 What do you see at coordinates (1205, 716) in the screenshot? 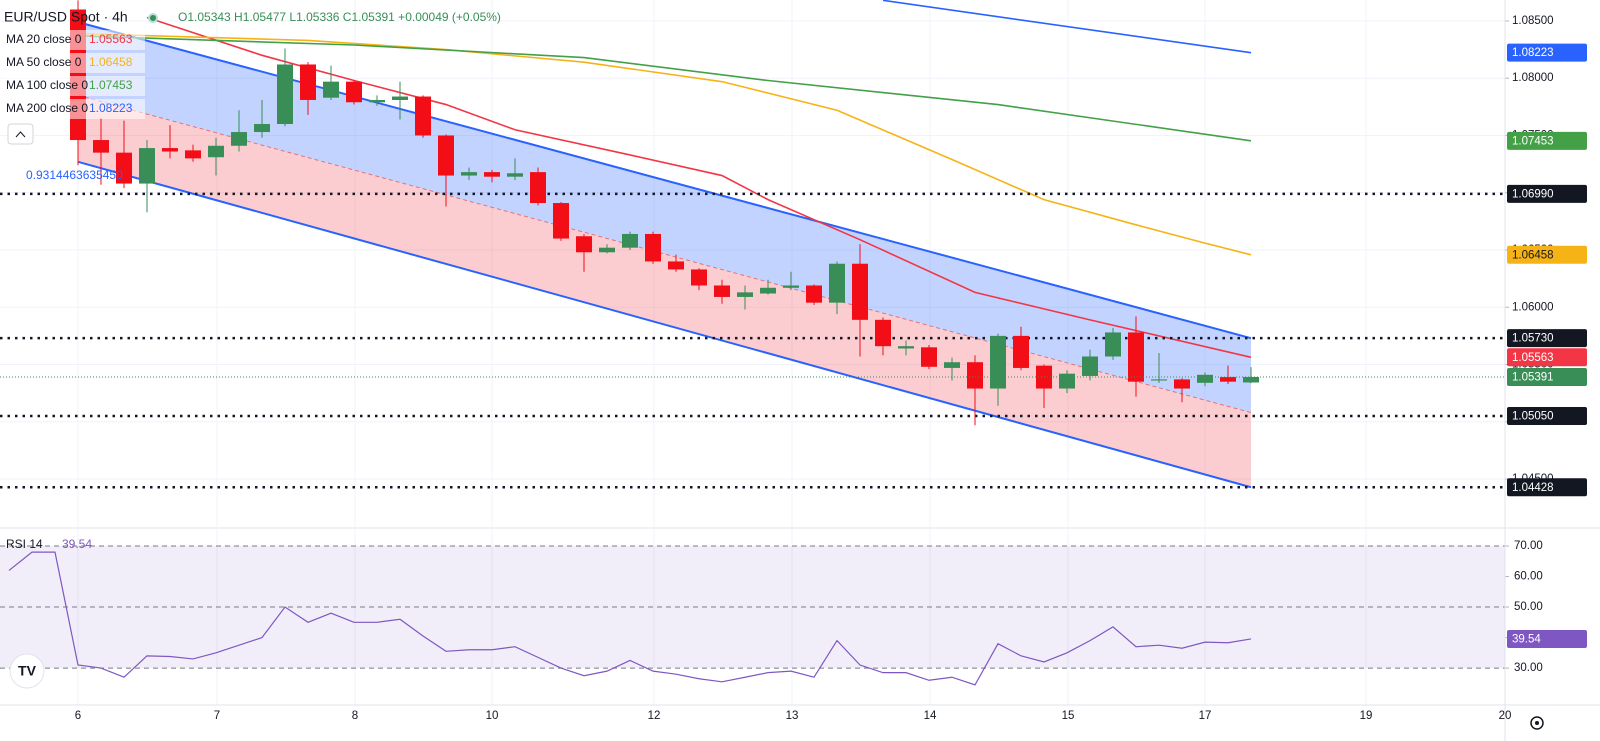
I see `x-tick-label: 17` at bounding box center [1205, 716].